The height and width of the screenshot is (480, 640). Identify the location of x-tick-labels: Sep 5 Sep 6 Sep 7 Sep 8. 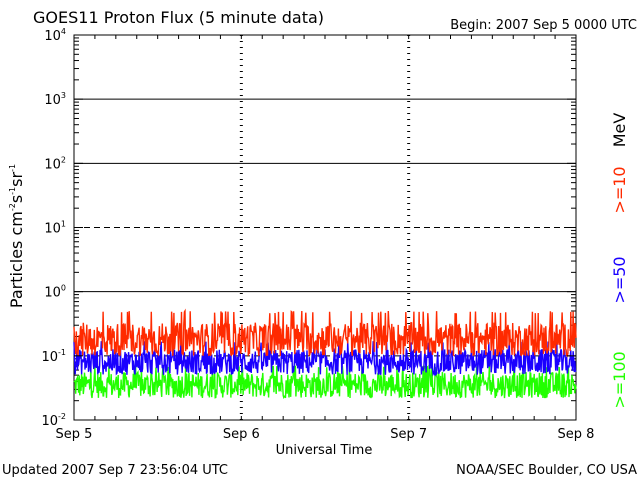
(325, 434).